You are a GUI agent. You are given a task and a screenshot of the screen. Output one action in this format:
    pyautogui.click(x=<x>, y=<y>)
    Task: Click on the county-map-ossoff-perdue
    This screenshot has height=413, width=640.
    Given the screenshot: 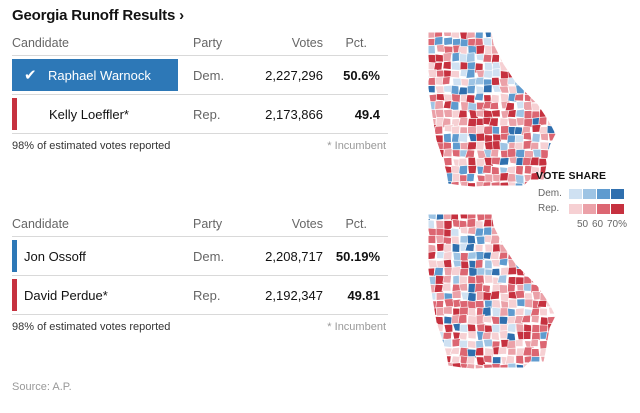 What is the action you would take?
    pyautogui.click(x=496, y=297)
    